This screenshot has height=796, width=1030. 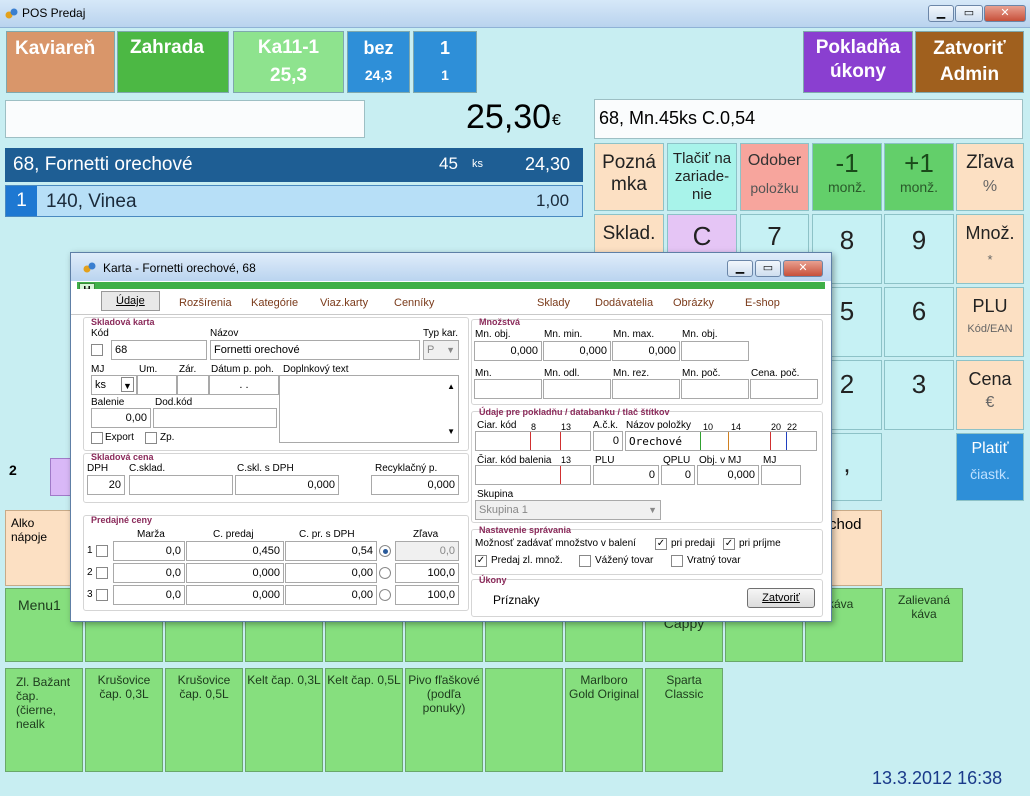 What do you see at coordinates (721, 441) in the screenshot?
I see `nazov-polozky-field: Orechové` at bounding box center [721, 441].